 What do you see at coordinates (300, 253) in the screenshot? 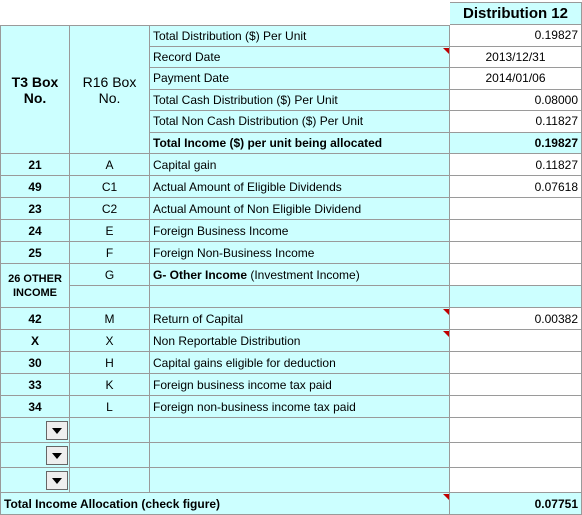
I see `row-label: Foreign Non-Business Income` at bounding box center [300, 253].